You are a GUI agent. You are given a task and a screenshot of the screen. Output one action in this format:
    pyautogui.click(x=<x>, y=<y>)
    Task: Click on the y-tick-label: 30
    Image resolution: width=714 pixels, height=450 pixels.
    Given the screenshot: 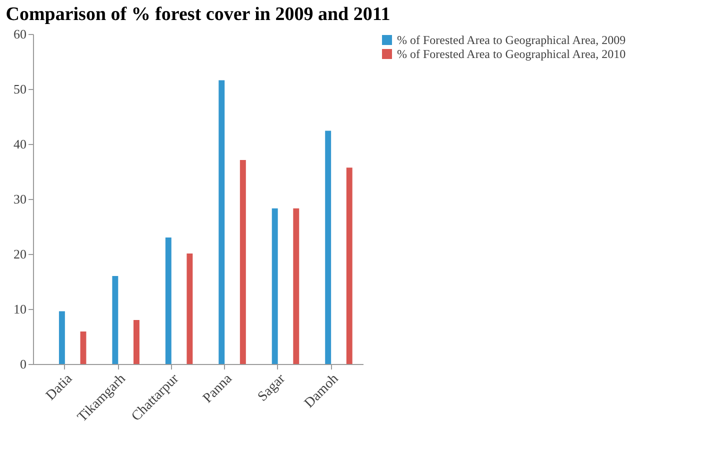 What is the action you would take?
    pyautogui.click(x=20, y=199)
    